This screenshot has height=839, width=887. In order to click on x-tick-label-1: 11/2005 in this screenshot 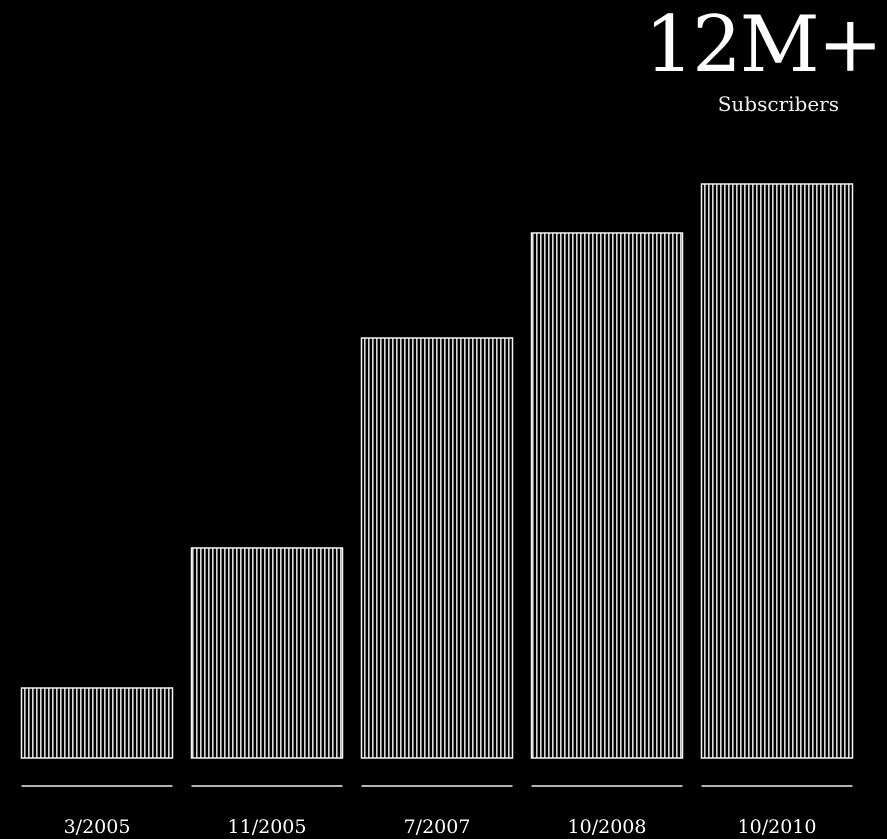, I will do `click(267, 827)`.